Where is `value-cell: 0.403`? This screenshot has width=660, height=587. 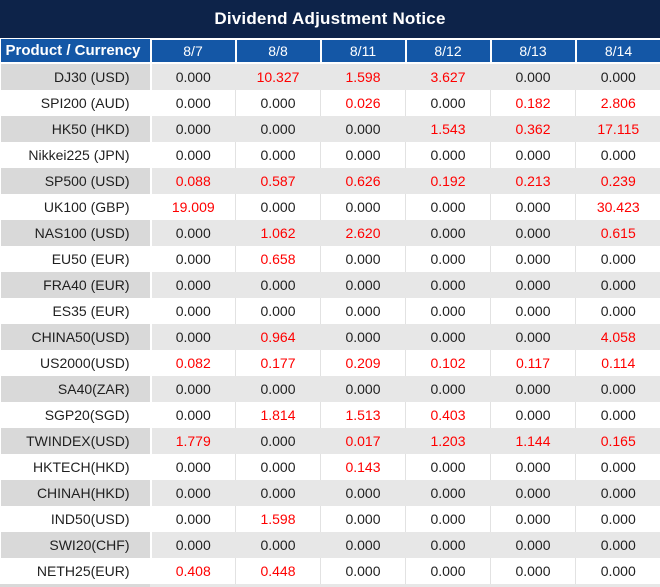
value-cell: 0.403 is located at coordinates (448, 415).